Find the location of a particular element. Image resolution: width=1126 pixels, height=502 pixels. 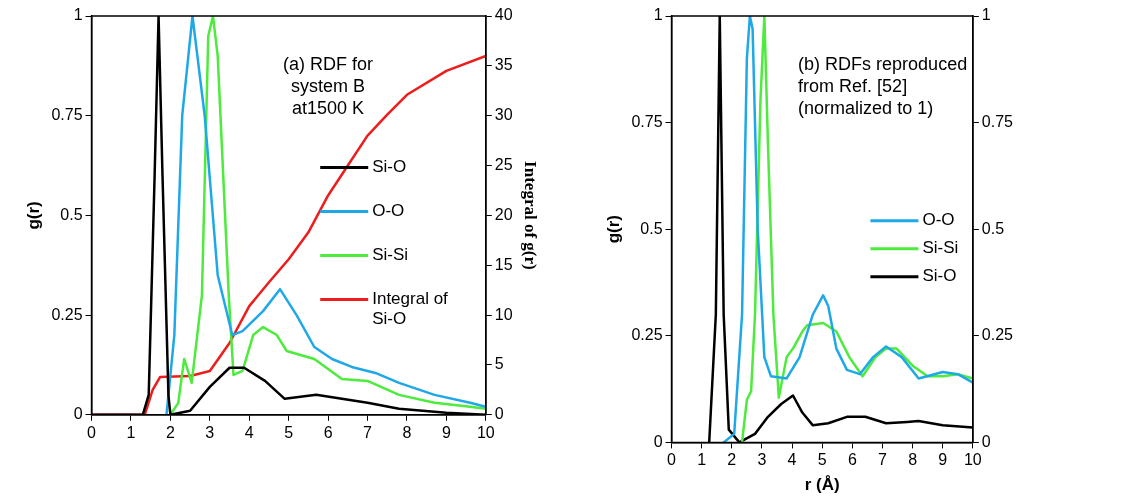

y2-tick-label: 1 is located at coordinates (986, 15).